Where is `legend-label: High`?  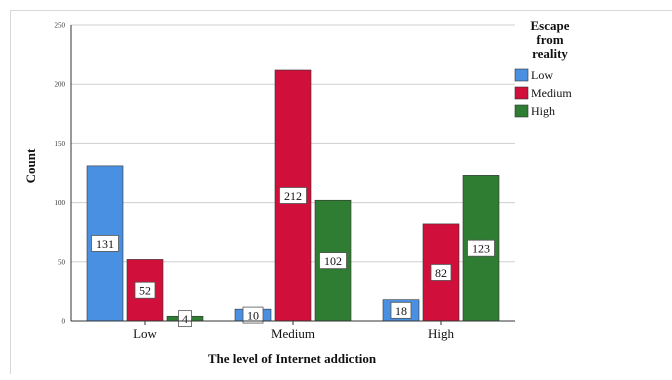
legend-label: High is located at coordinates (543, 111).